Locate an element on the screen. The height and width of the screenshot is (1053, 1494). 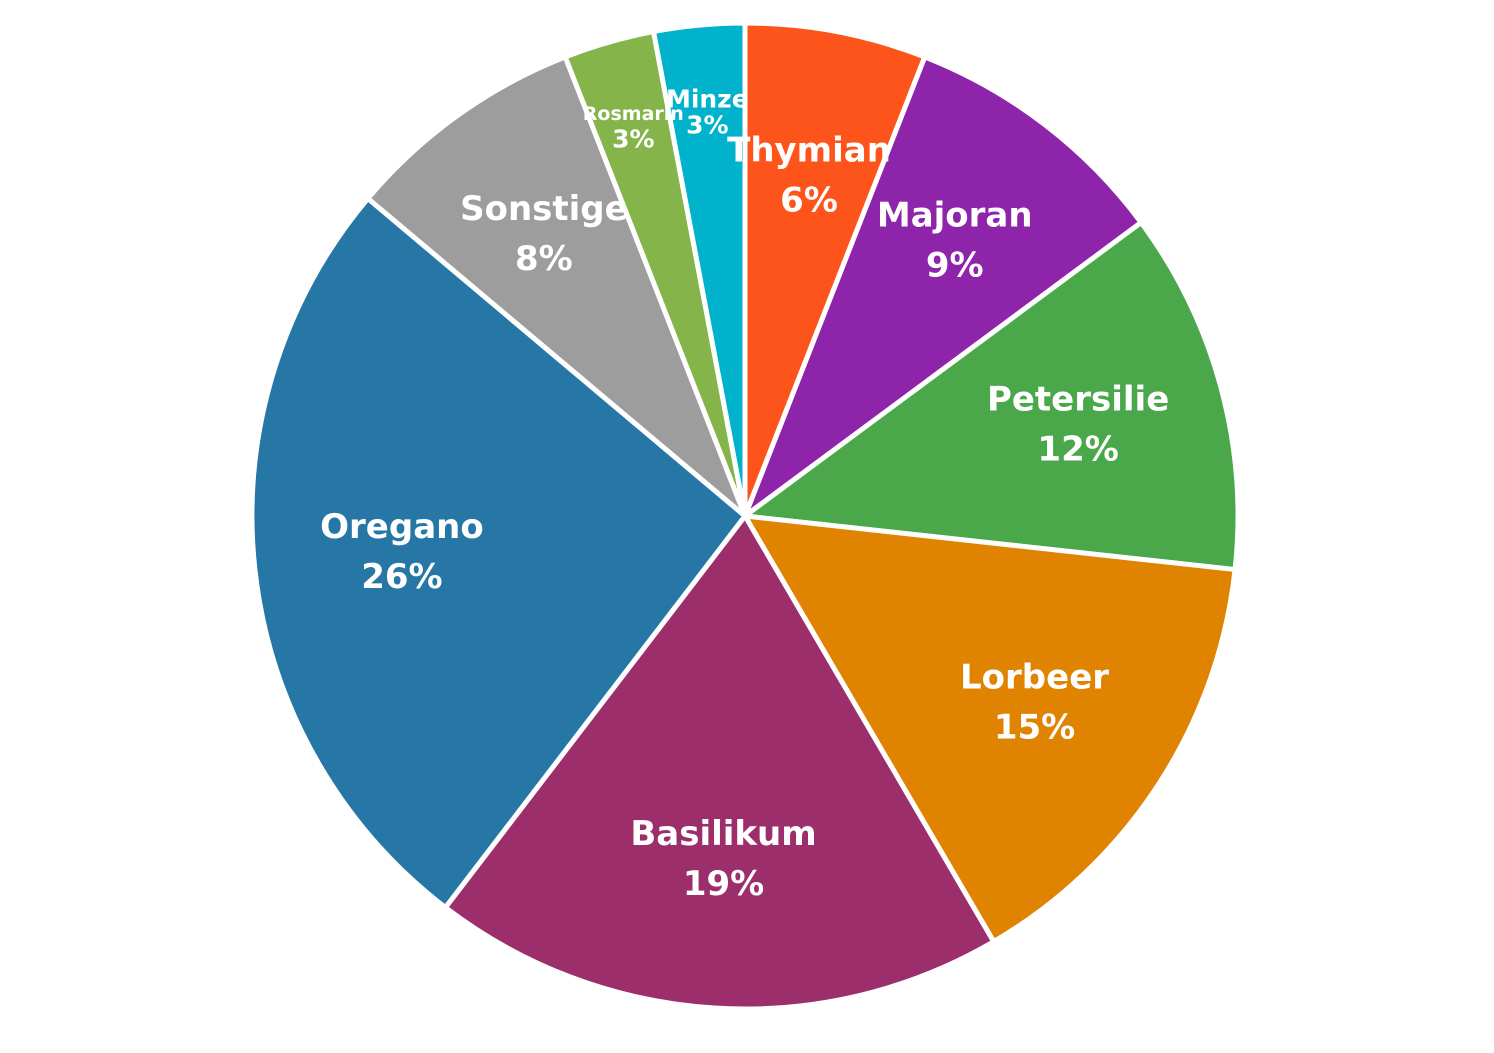
slice-value-label: 6% is located at coordinates (809, 200).